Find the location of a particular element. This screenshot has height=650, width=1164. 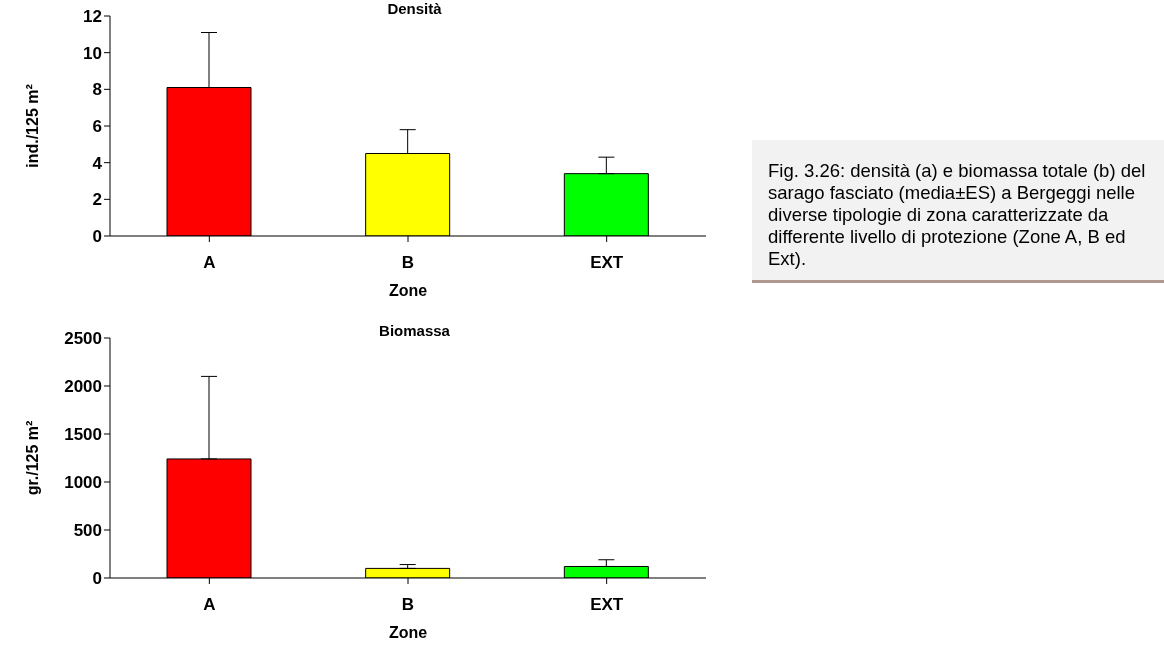

caption: Fig. 3.26: densità (a) e biomassa totale (b) del sarago fasciato (media±ES) a Bergeggi nelle diverse tipologie di zona caratterizzate da differente livello di protezione (Zone A, B ed Ext). is located at coordinates (957, 215).